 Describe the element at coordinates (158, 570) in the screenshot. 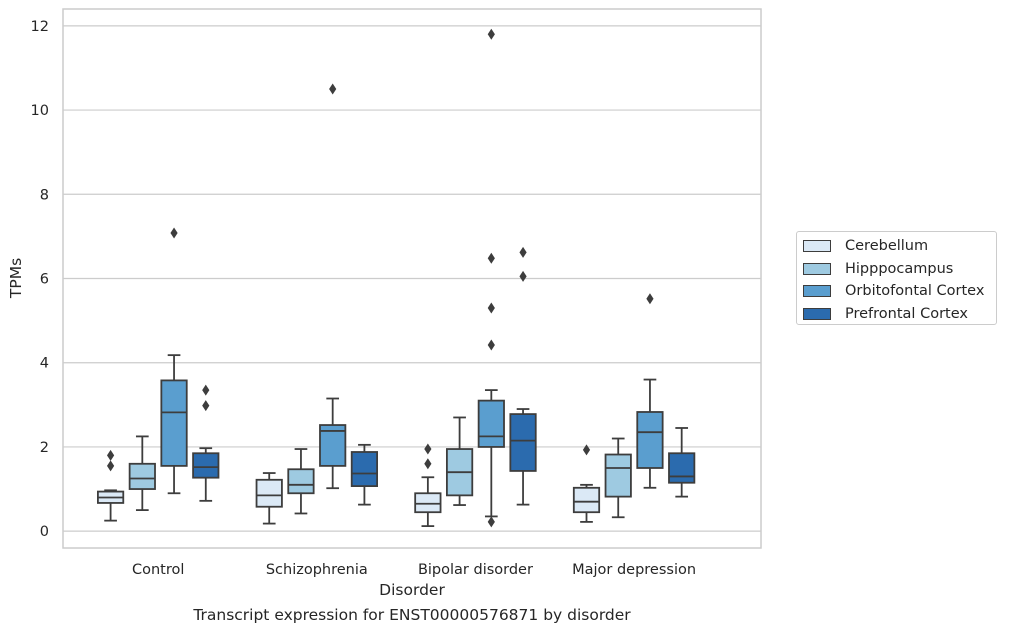

I see `x-tick-label: Control` at that location.